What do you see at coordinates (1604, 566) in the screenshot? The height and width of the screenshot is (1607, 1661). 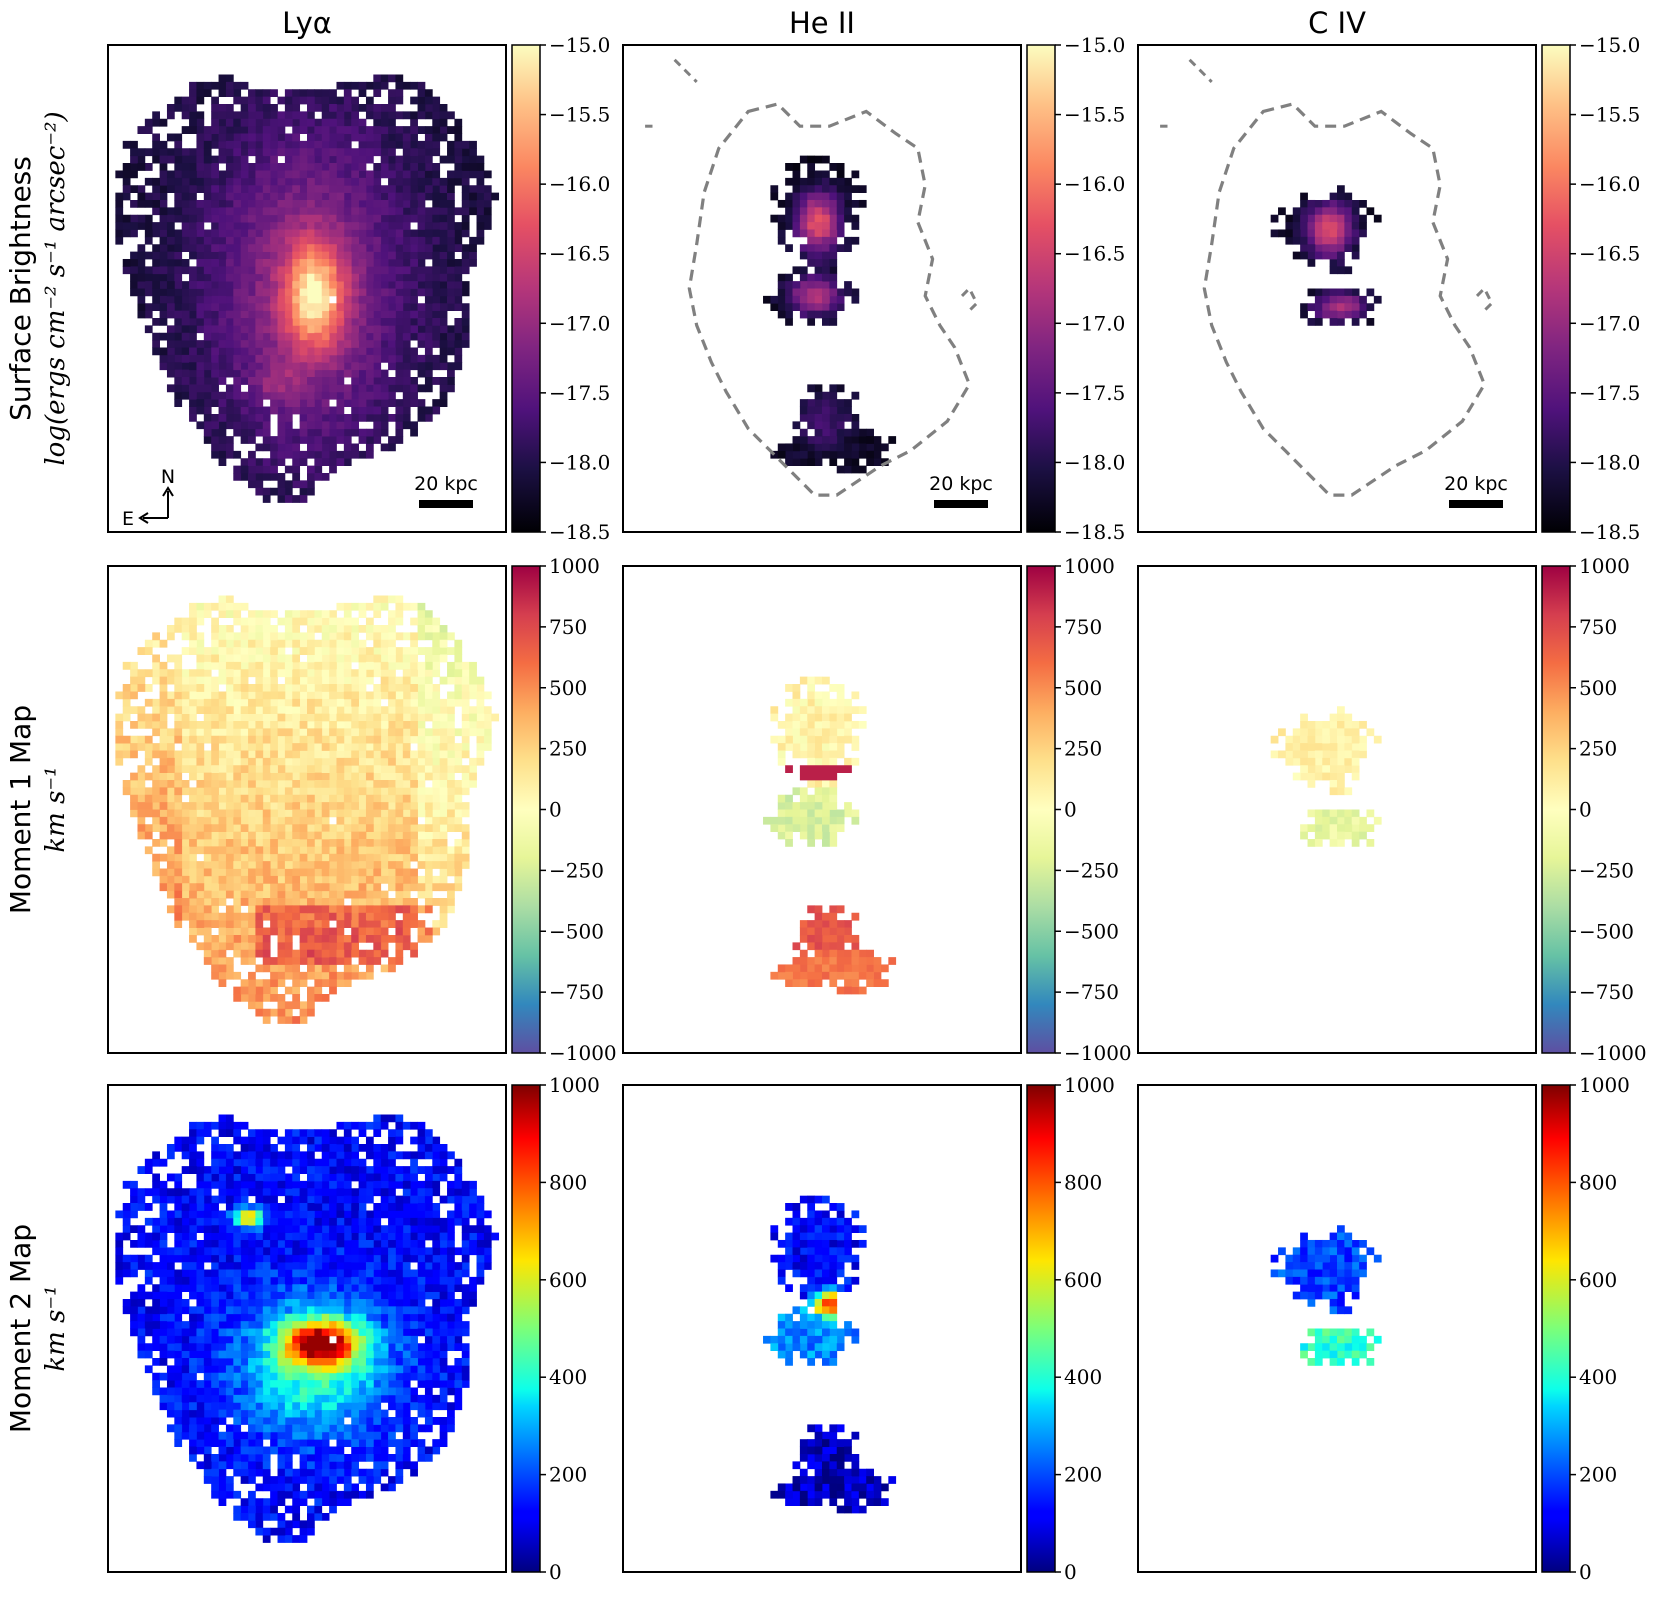 I see `colorbar-tick-label-moment1-col2-0: 1000` at bounding box center [1604, 566].